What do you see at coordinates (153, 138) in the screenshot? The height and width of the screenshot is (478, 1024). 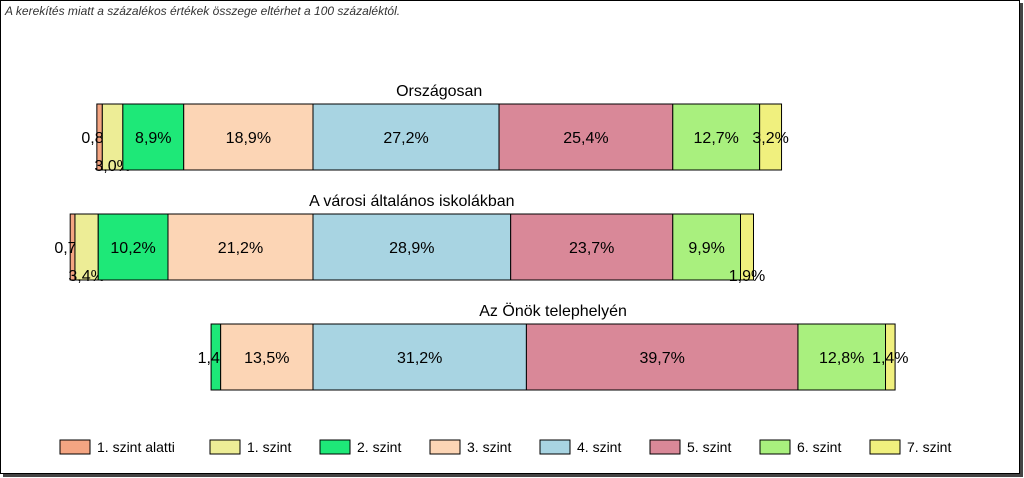 I see `data-label-1-3: 8,9%` at bounding box center [153, 138].